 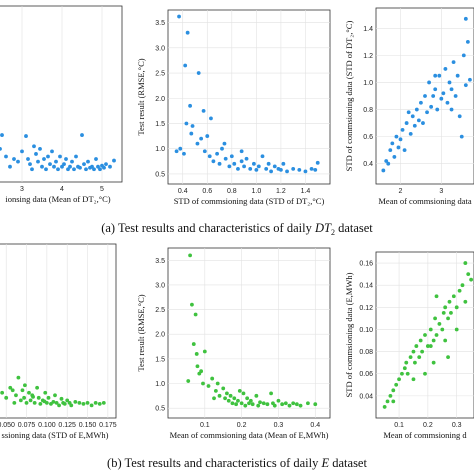 What do you see at coordinates (160, 99) in the screenshot?
I see `y-tick-label: 2.0` at bounding box center [160, 99].